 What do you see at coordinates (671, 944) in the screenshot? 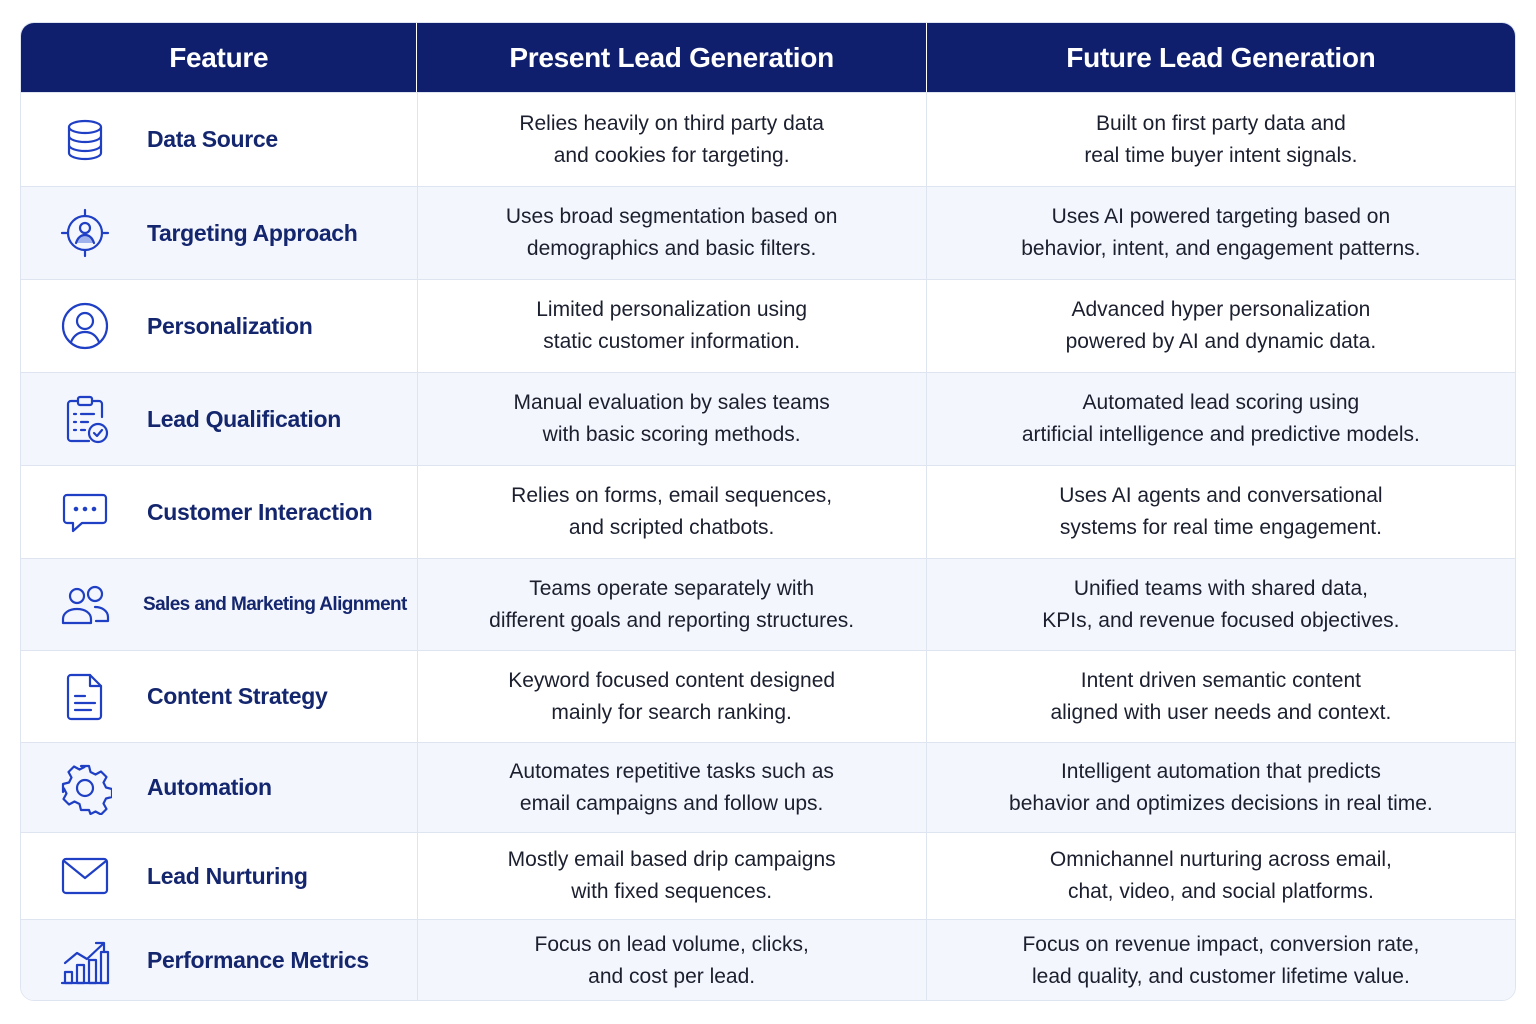
I see `present-line: Focus on lead volume, clicks,` at bounding box center [671, 944].